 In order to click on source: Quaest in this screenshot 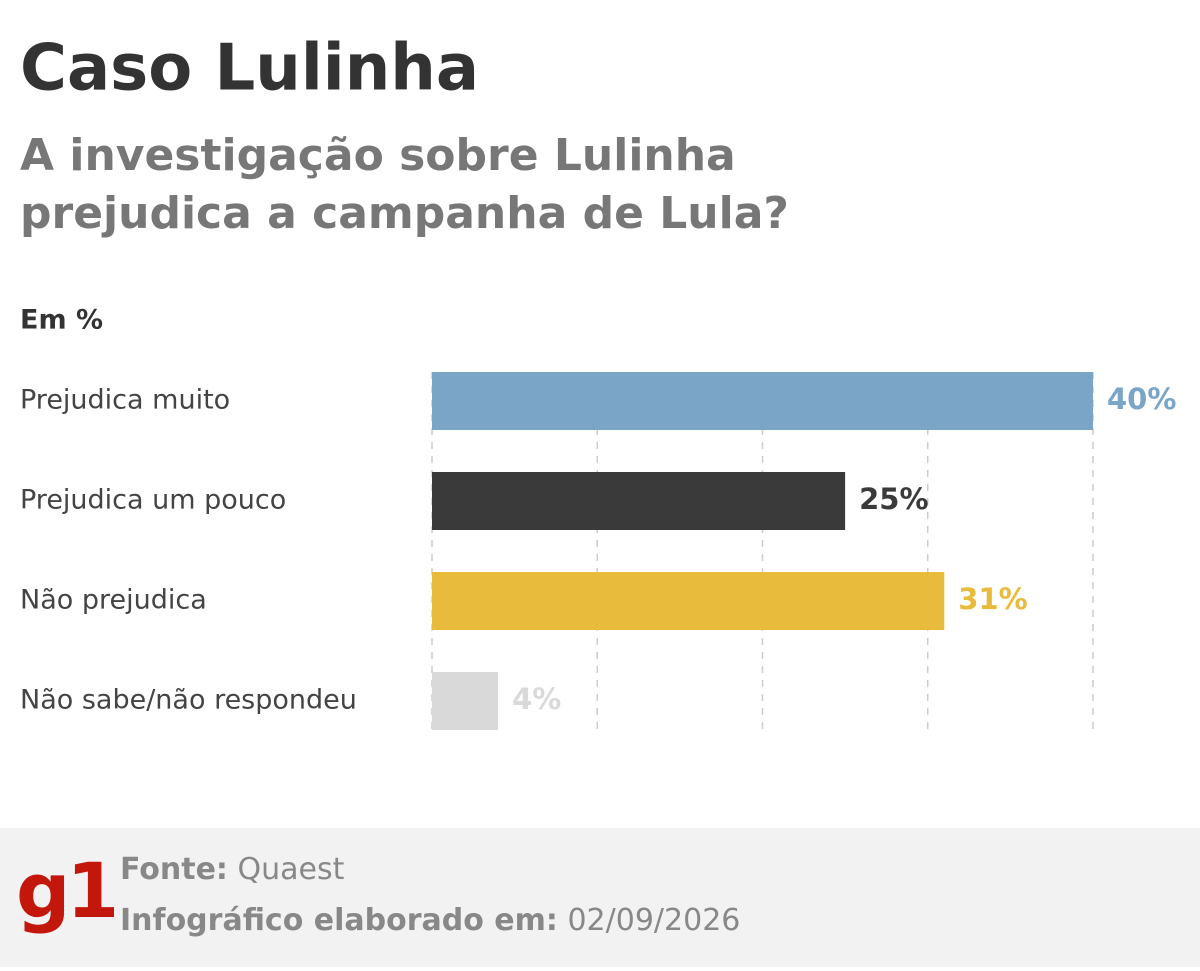, I will do `click(290, 869)`.